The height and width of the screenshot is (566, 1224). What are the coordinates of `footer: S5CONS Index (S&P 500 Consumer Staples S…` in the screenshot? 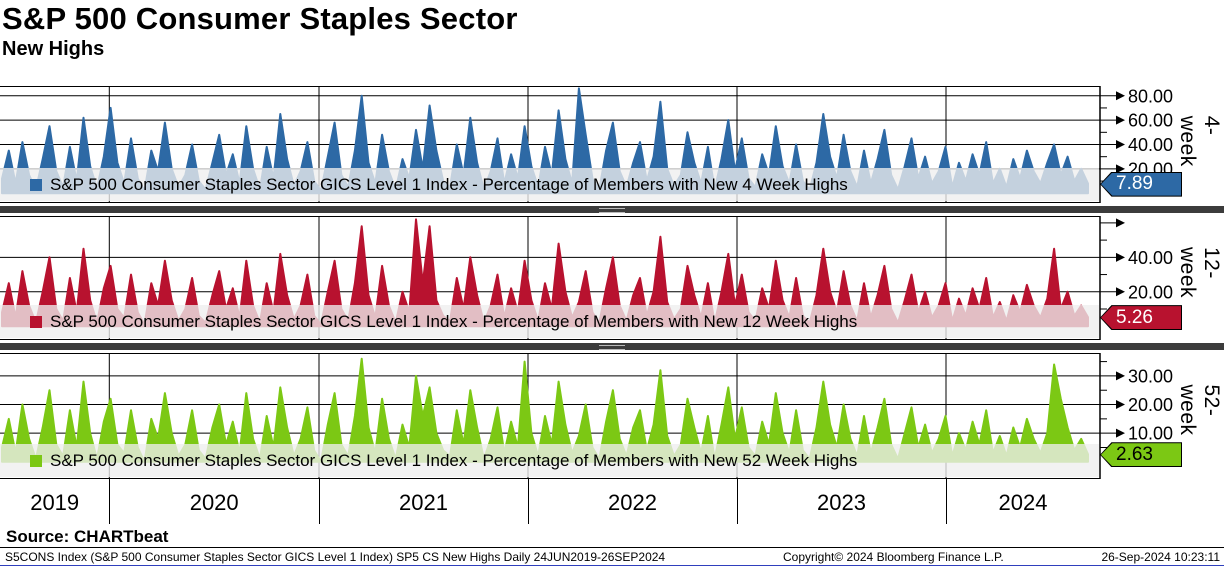 It's located at (612, 556).